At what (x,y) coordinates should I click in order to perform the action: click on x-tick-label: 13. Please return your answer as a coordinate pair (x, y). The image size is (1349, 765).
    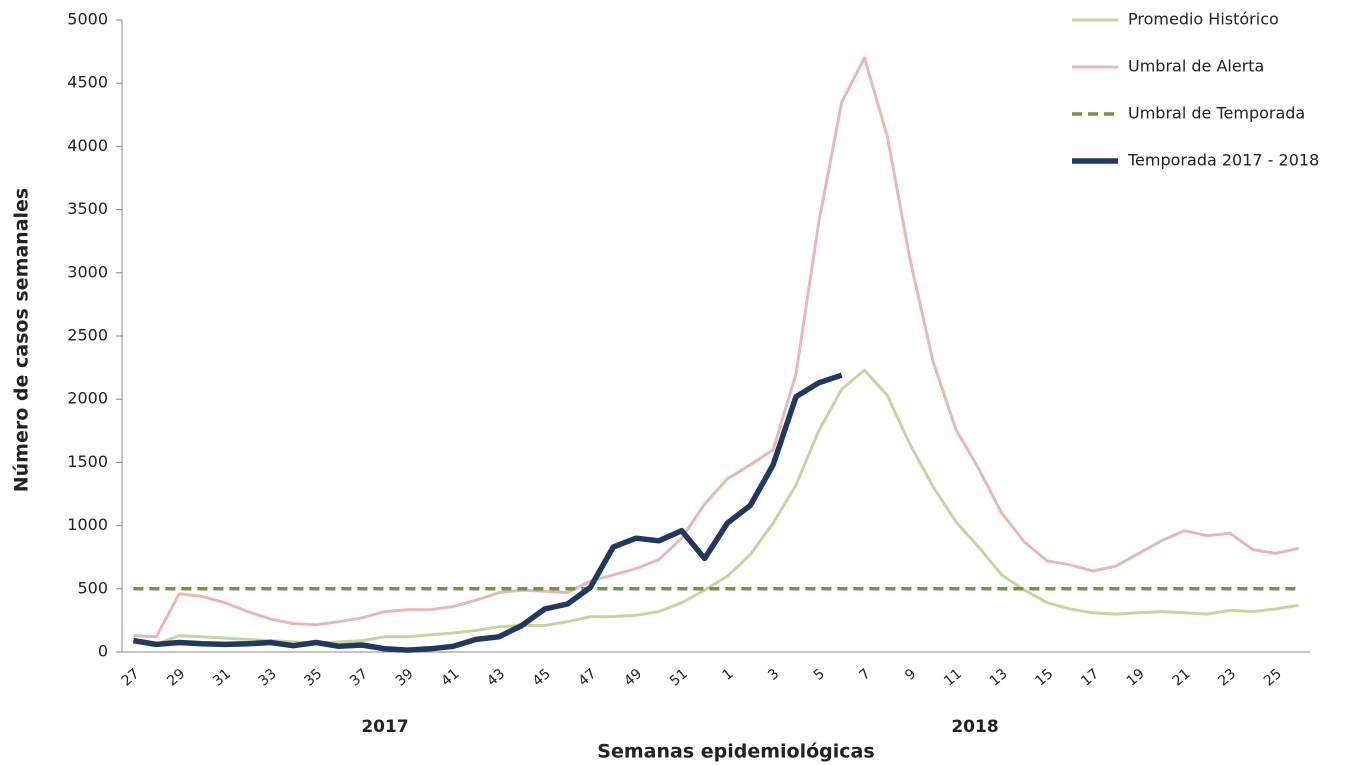
    Looking at the image, I should click on (999, 678).